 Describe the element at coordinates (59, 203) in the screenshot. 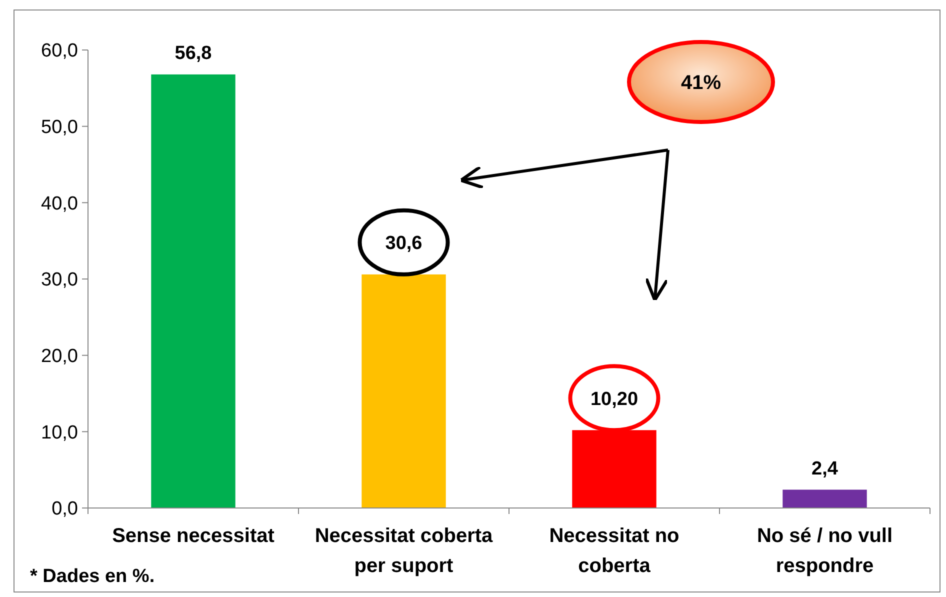

I see `y-tick-label: 40,0` at that location.